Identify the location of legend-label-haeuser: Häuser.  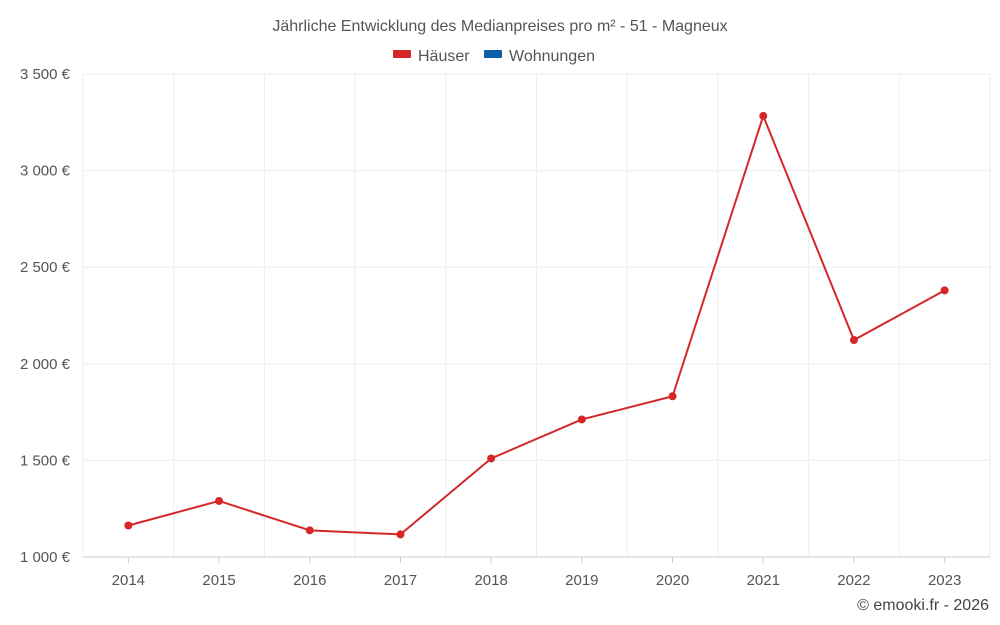
(444, 56).